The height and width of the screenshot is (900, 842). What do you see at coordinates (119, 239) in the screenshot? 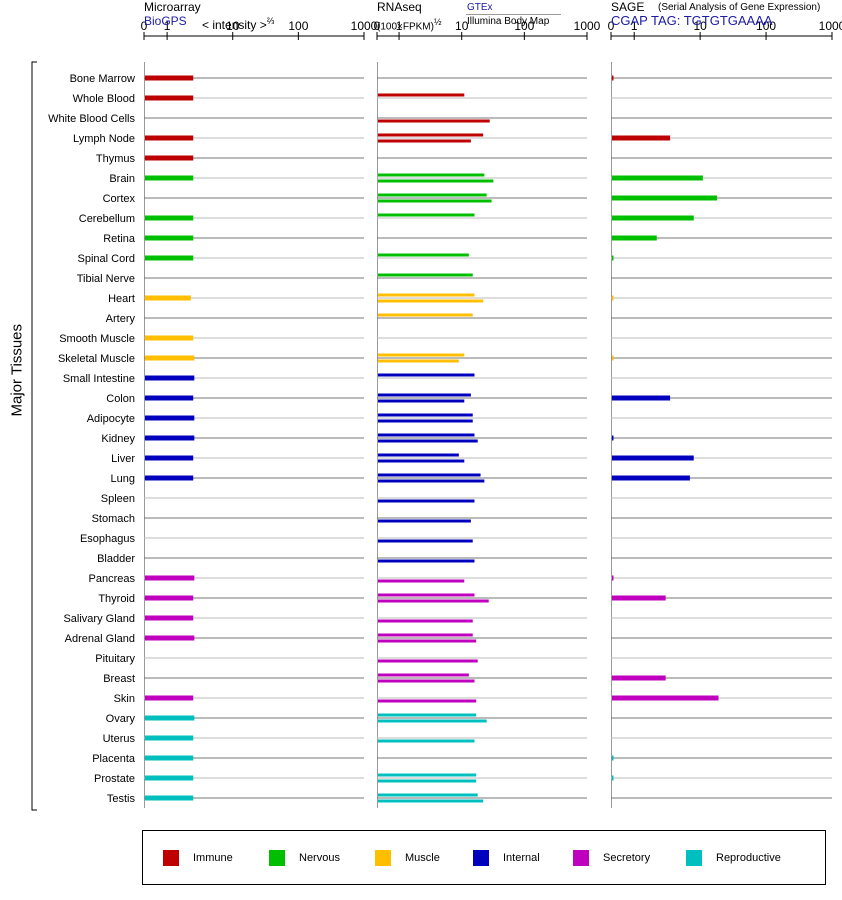
I see `category-label: Retina` at bounding box center [119, 239].